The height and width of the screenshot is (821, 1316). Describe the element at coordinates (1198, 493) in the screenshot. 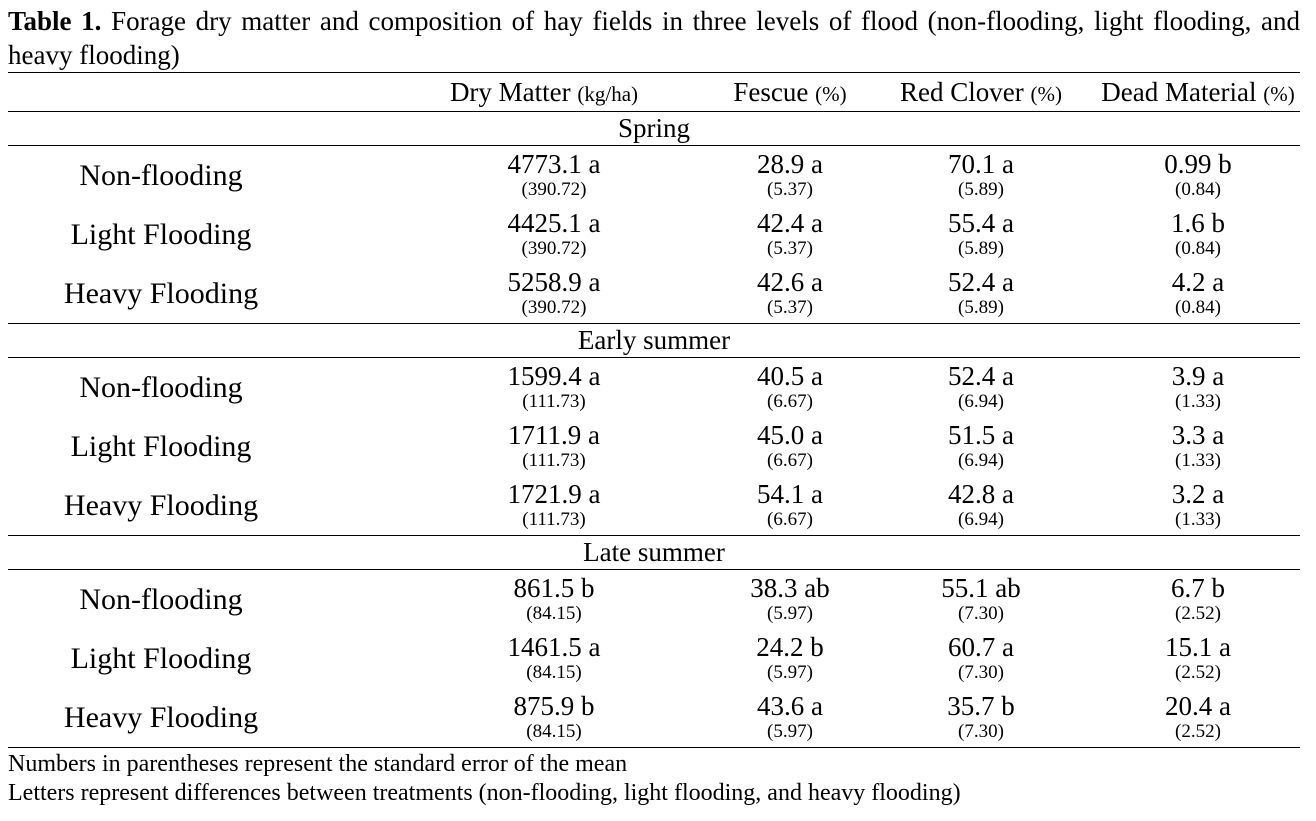

I see `mean-value: 3.2 a` at that location.